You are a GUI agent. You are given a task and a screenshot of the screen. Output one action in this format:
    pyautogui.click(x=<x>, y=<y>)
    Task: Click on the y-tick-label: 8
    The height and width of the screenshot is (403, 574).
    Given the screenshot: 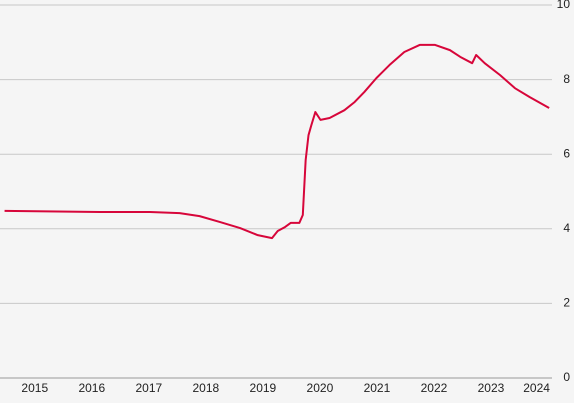 What is the action you would take?
    pyautogui.click(x=566, y=79)
    